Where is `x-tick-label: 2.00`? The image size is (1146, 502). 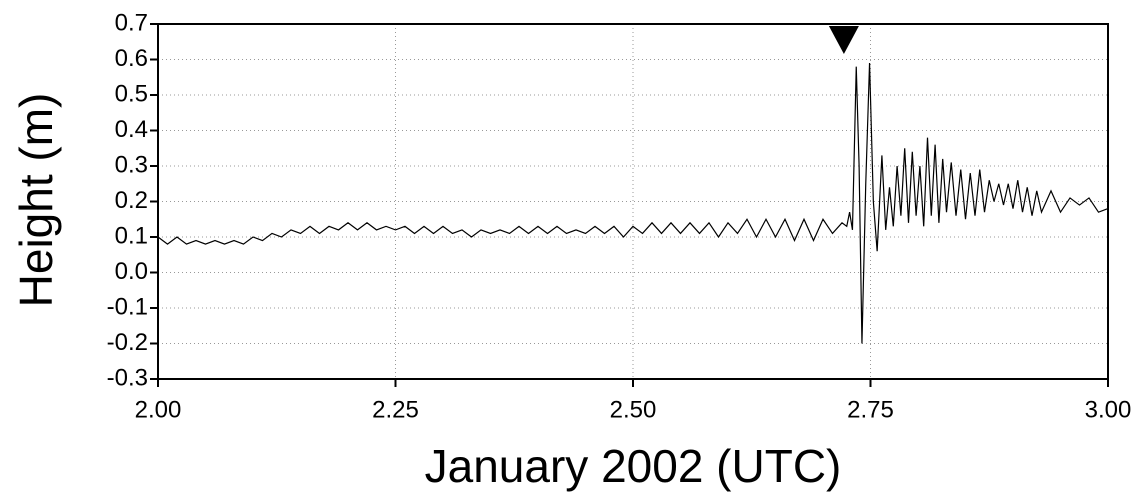 x-tick-label: 2.00 is located at coordinates (158, 409).